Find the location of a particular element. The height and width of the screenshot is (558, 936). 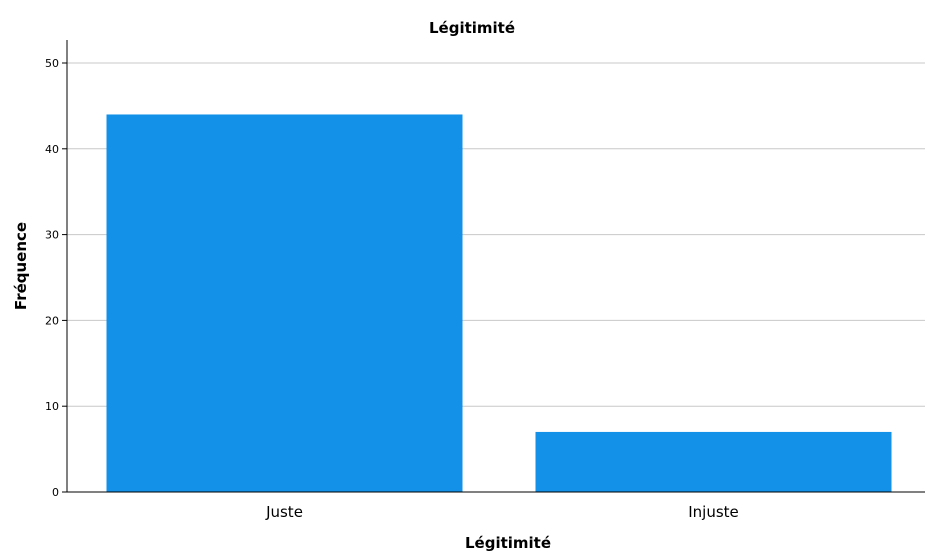

y-ticks: 0 10 20 30 40 50 is located at coordinates (56, 278).